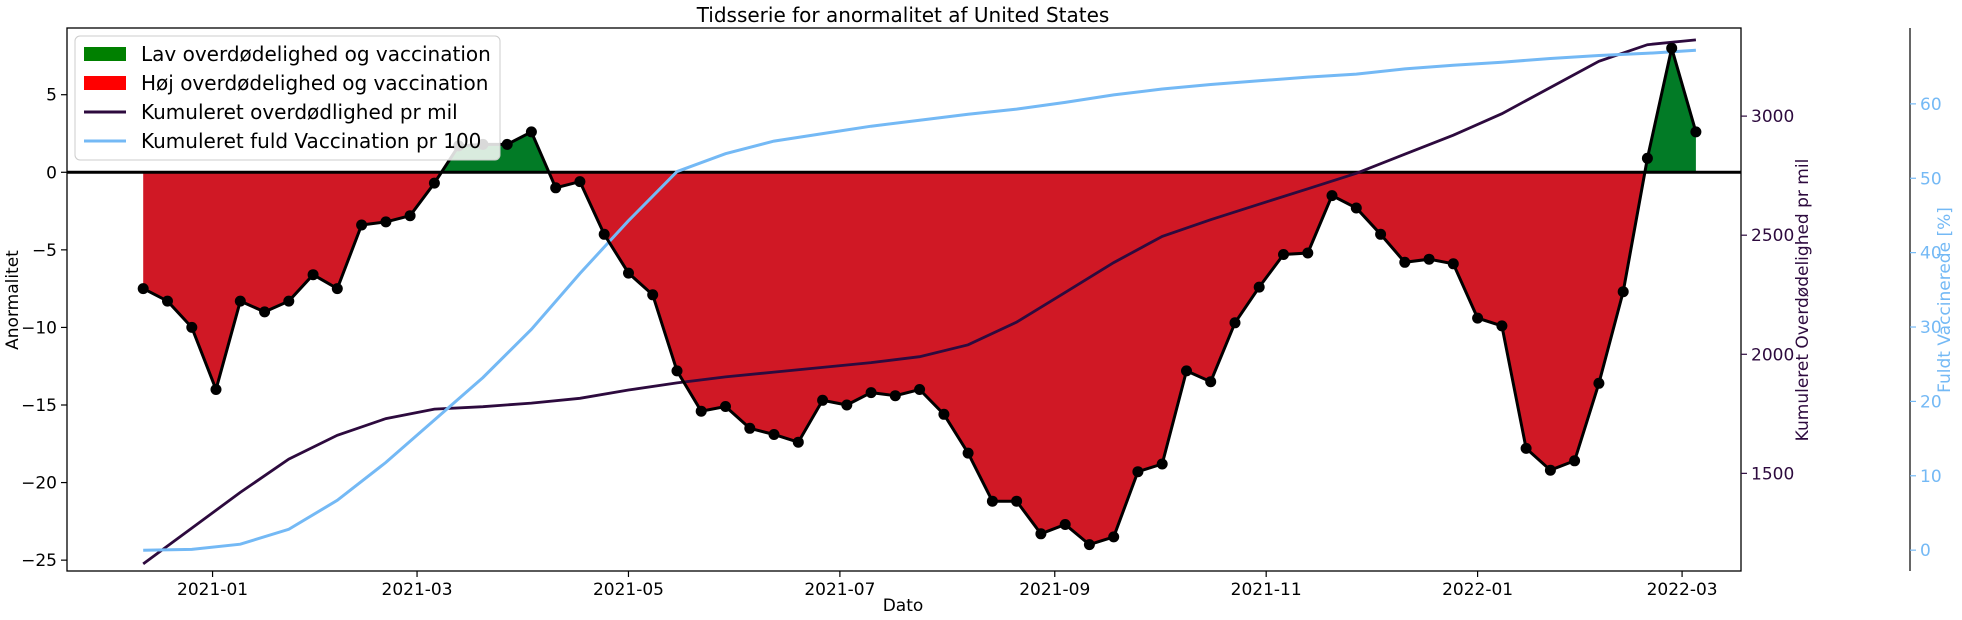 The width and height of the screenshot is (1962, 620). I want to click on x-tick-label: 2022-01, so click(1477, 590).